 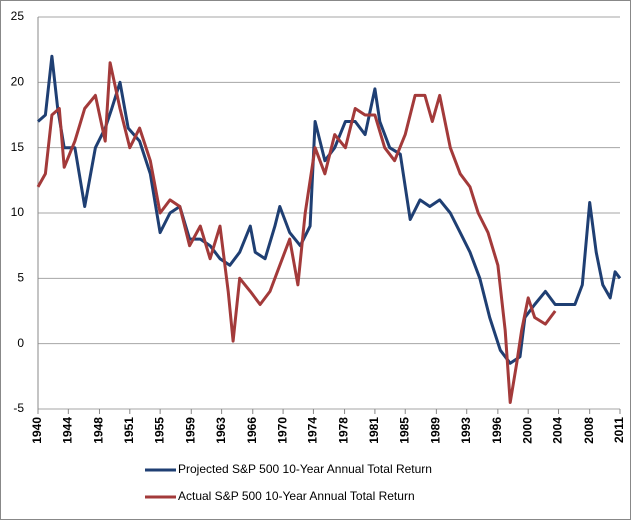 What do you see at coordinates (221, 430) in the screenshot?
I see `x-tick-label: 1963` at bounding box center [221, 430].